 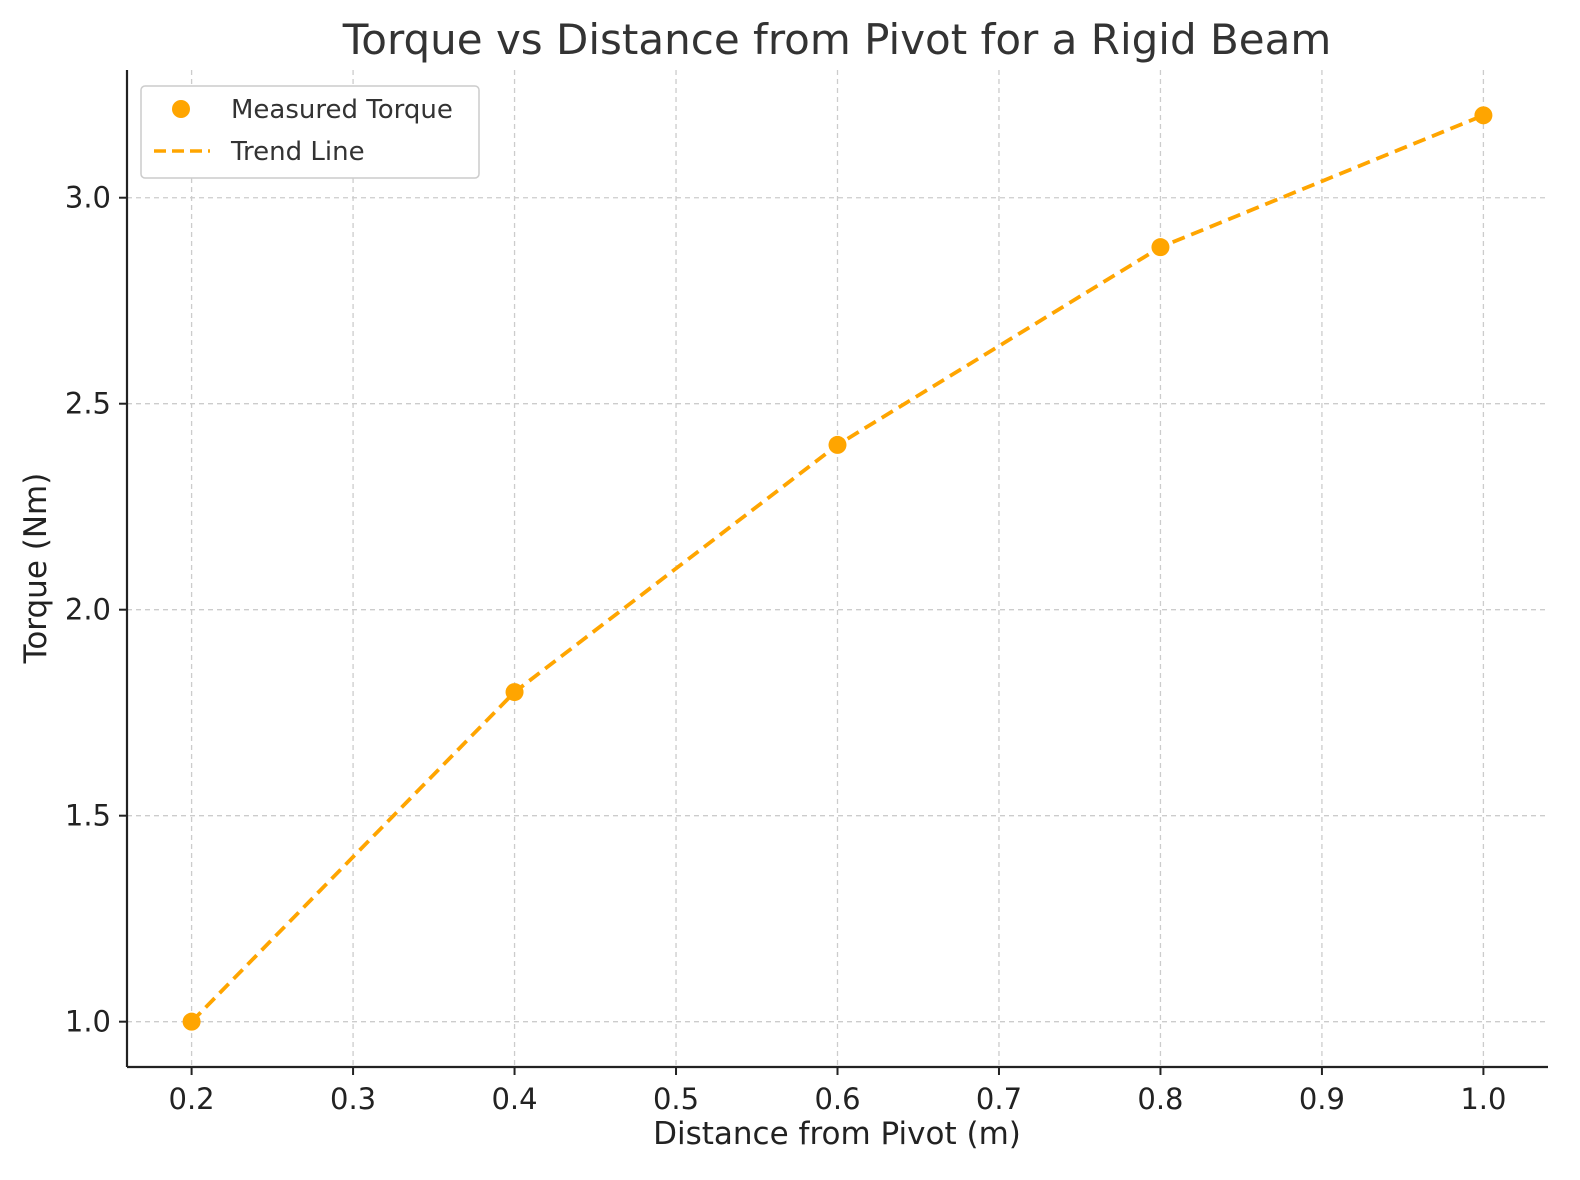 I want to click on legend-label-measured: Measured Torque, so click(x=342, y=110).